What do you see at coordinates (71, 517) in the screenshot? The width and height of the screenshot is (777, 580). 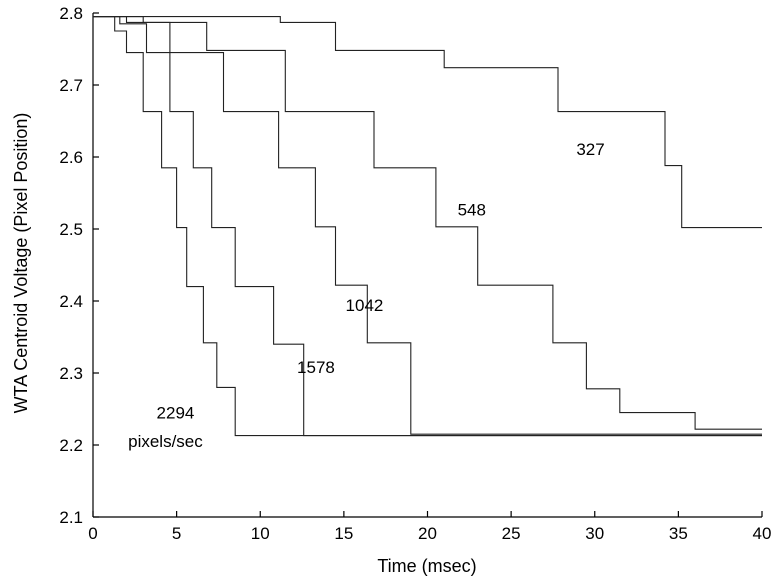 I see `y-tick-label: 2.1` at bounding box center [71, 517].